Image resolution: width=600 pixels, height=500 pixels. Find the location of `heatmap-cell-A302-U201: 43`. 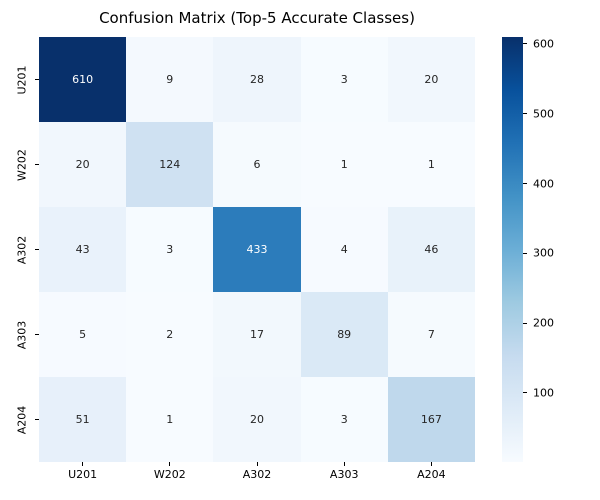

heatmap-cell-A302-U201: 43 is located at coordinates (83, 249).